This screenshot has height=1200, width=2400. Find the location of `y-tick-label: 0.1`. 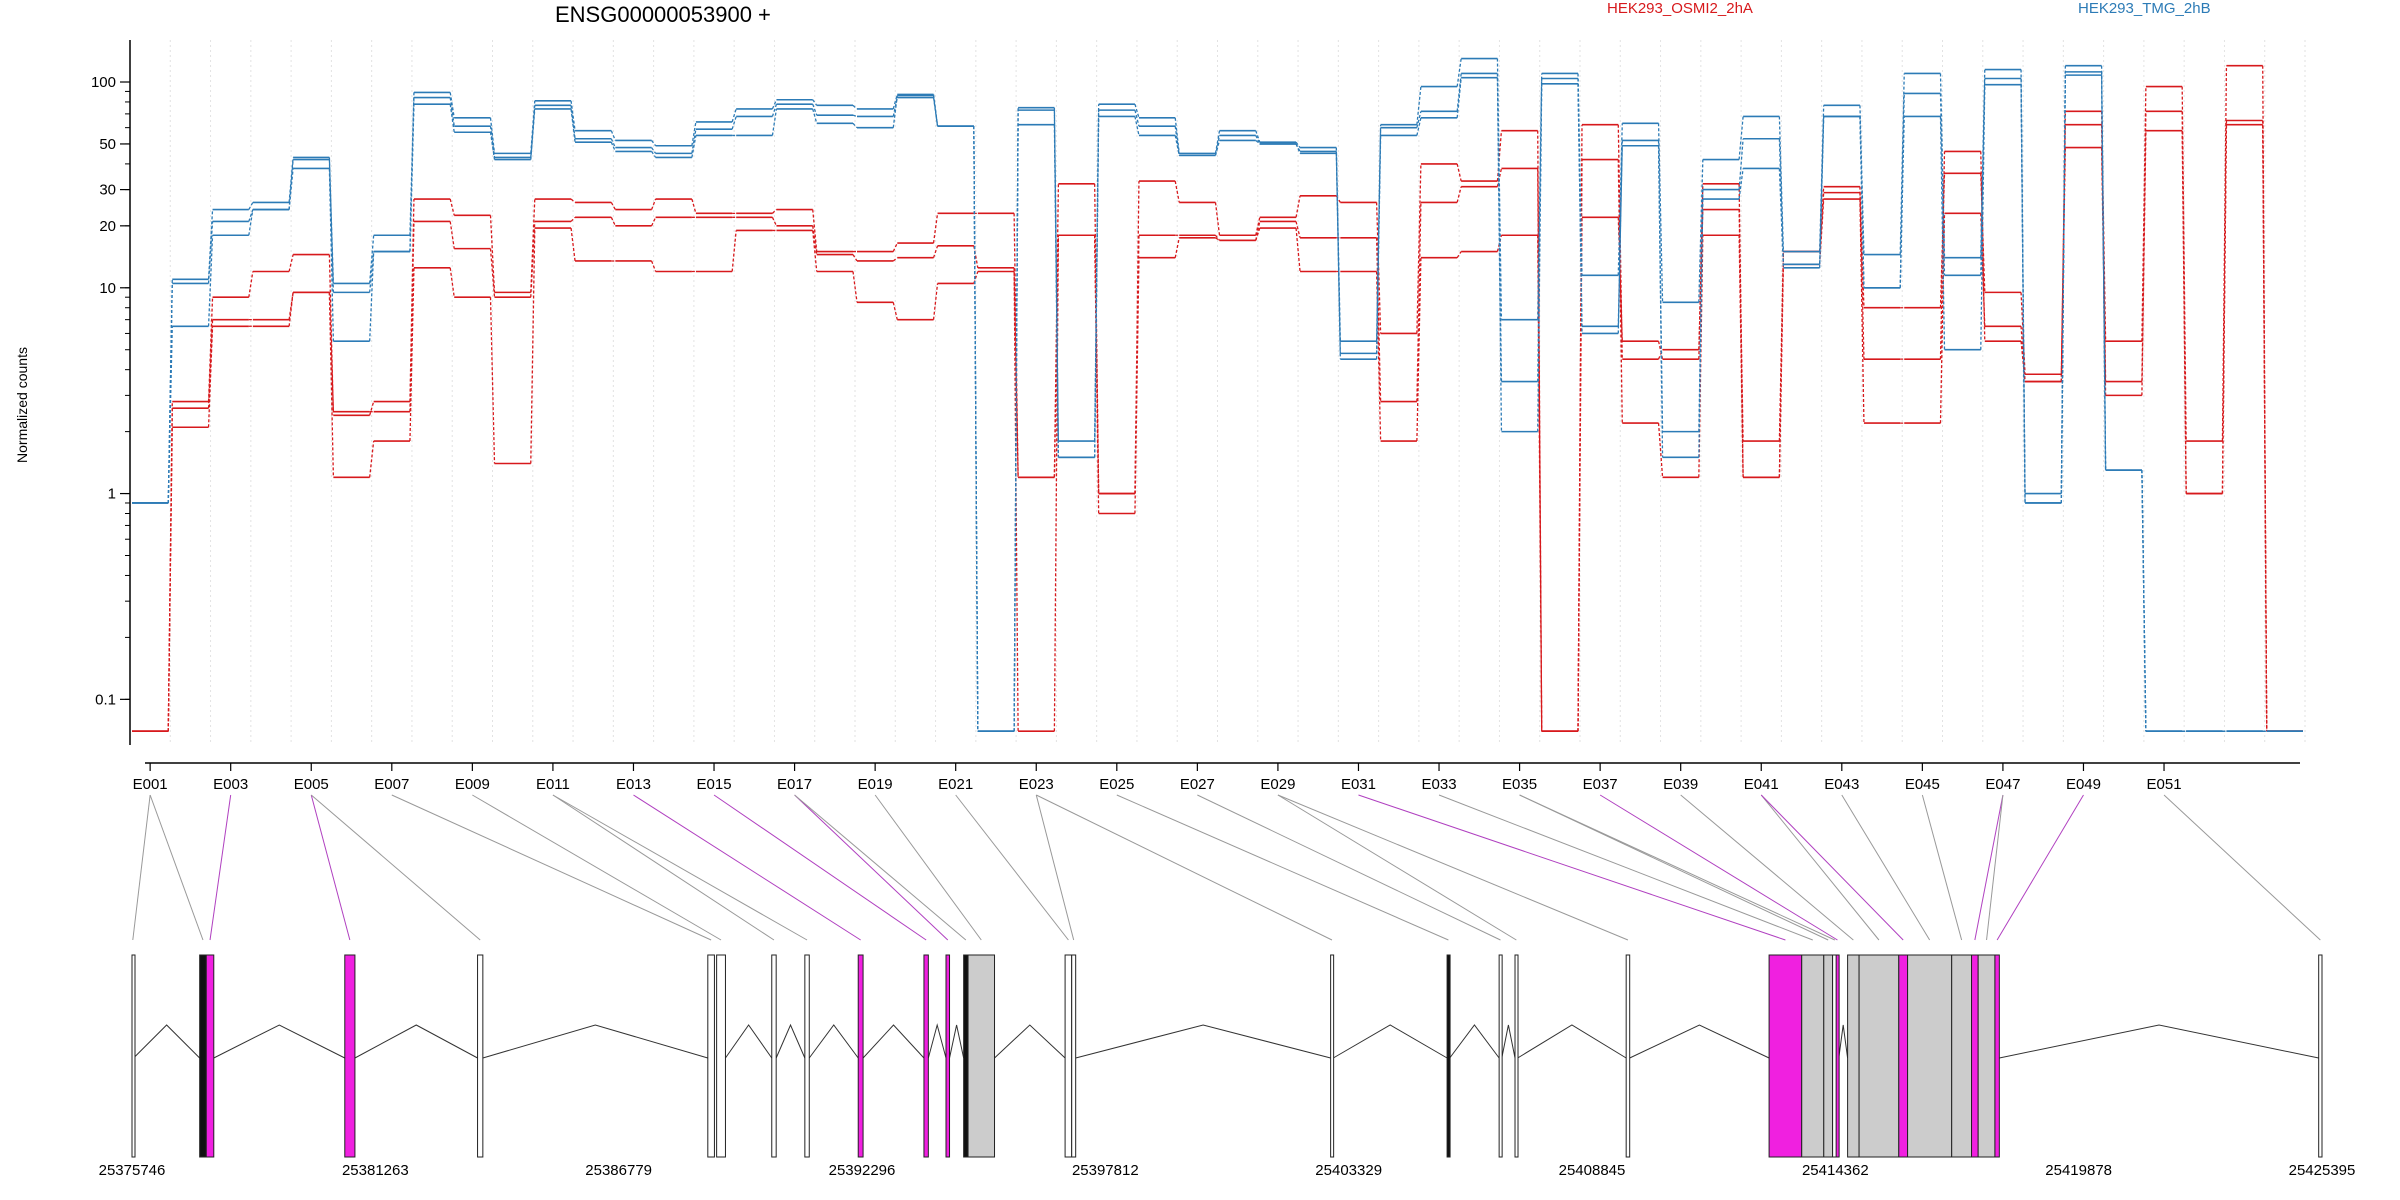

y-tick-label: 0.1 is located at coordinates (105, 699).